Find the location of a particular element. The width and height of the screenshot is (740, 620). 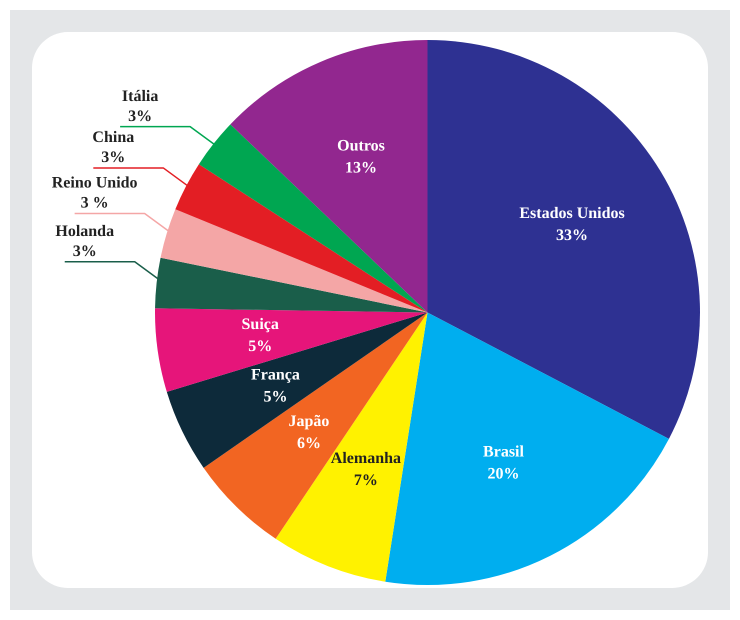

slice-label: Itália is located at coordinates (140, 96).